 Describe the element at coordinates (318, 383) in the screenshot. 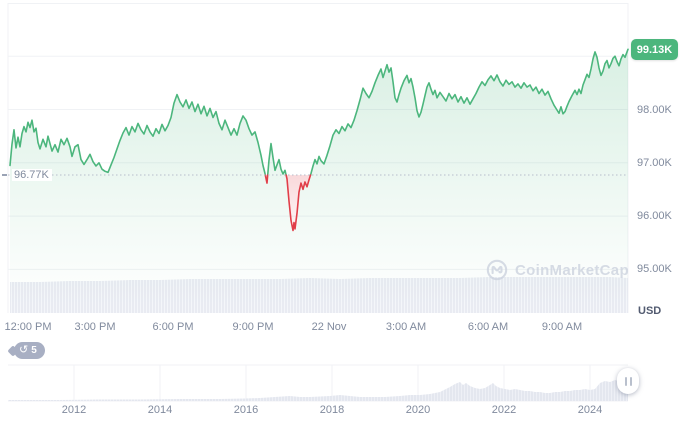

I see `navigator-strip` at that location.